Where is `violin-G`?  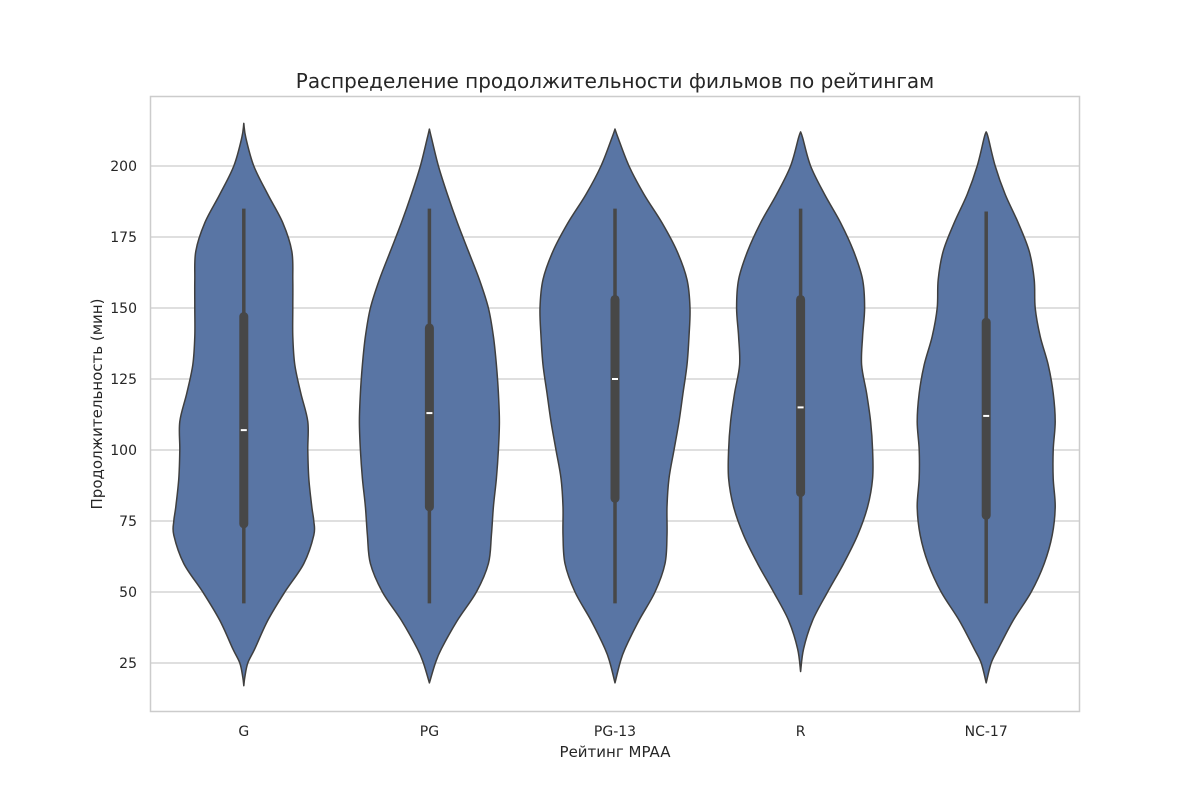 violin-G is located at coordinates (244, 404).